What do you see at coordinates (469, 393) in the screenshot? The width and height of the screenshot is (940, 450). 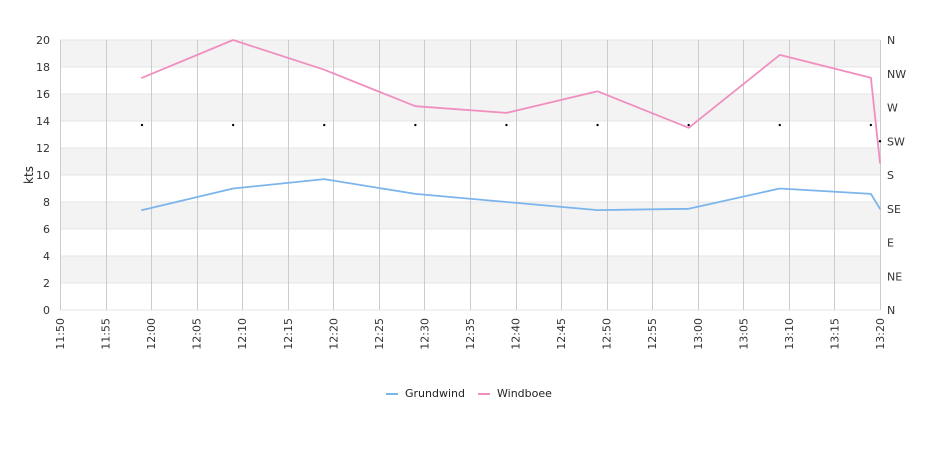 I see `legend: Grundwind Windboee` at bounding box center [469, 393].